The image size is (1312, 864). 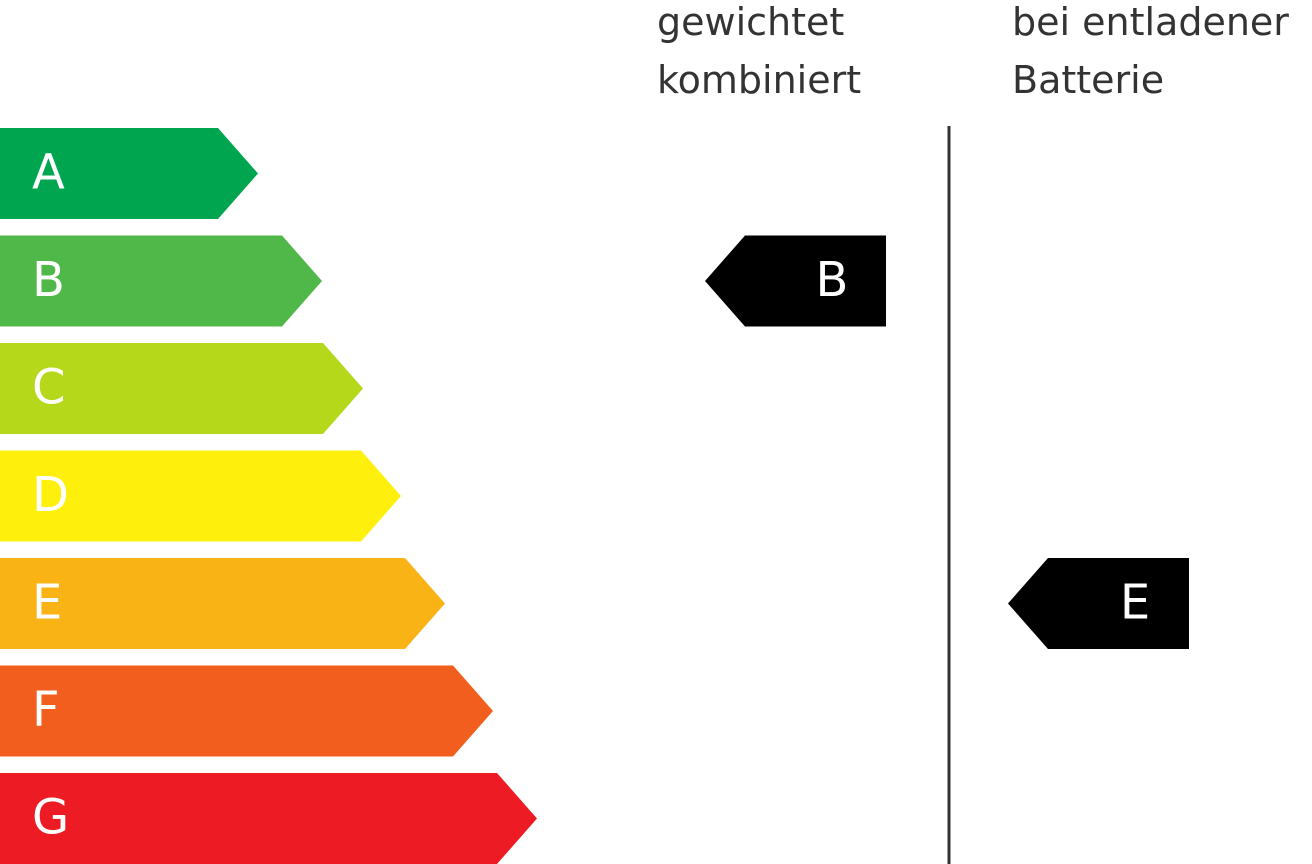 I want to click on rating-letter: E, so click(x=1135, y=603).